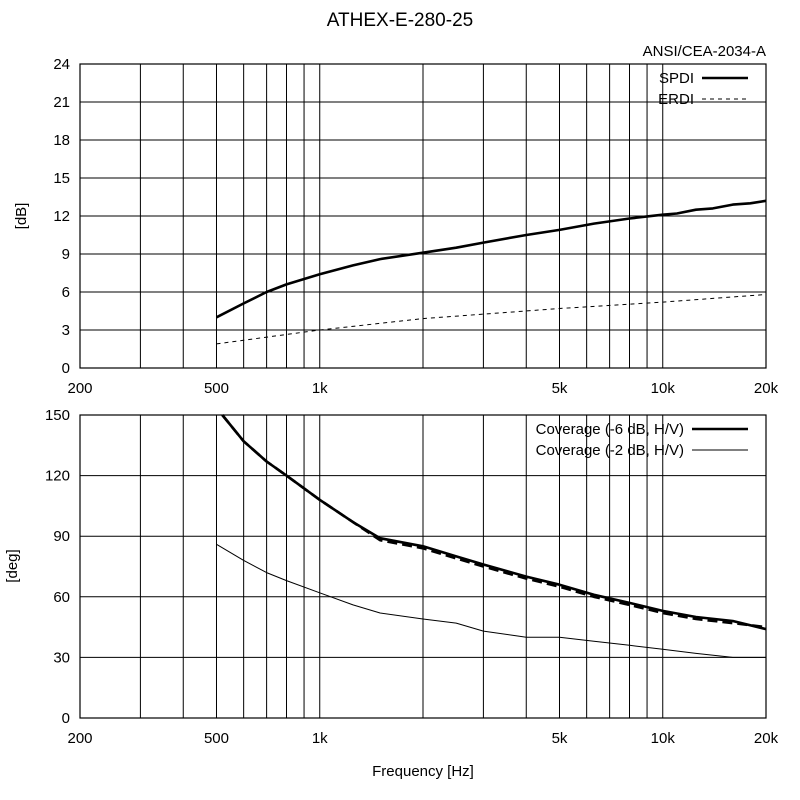  I want to click on legend-label: SPDI, so click(676, 78).